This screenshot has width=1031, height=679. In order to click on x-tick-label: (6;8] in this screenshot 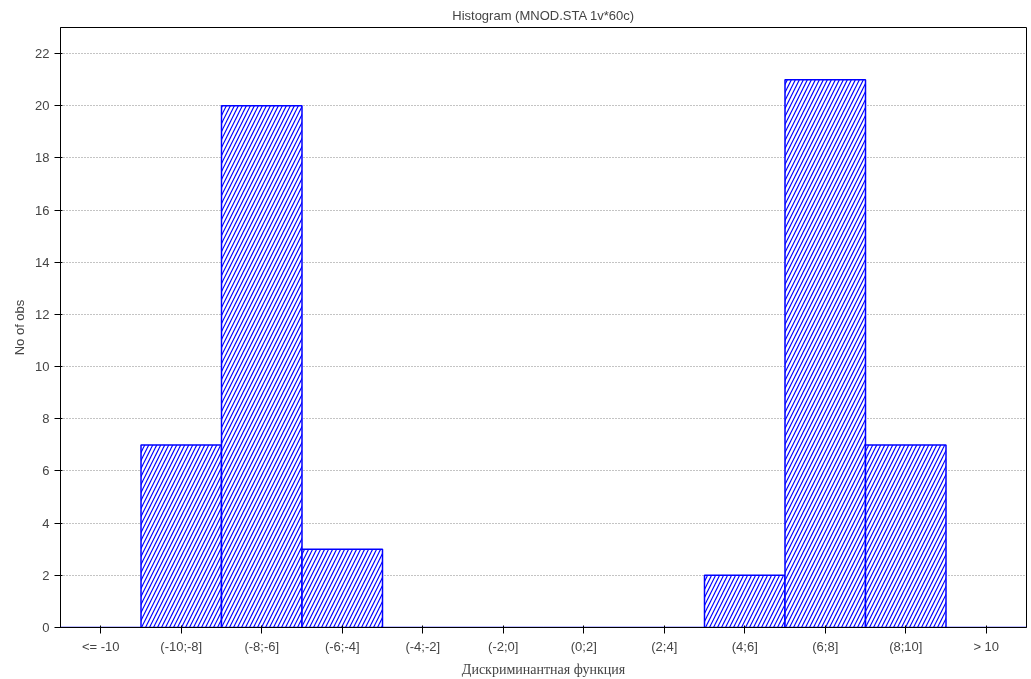, I will do `click(825, 646)`.